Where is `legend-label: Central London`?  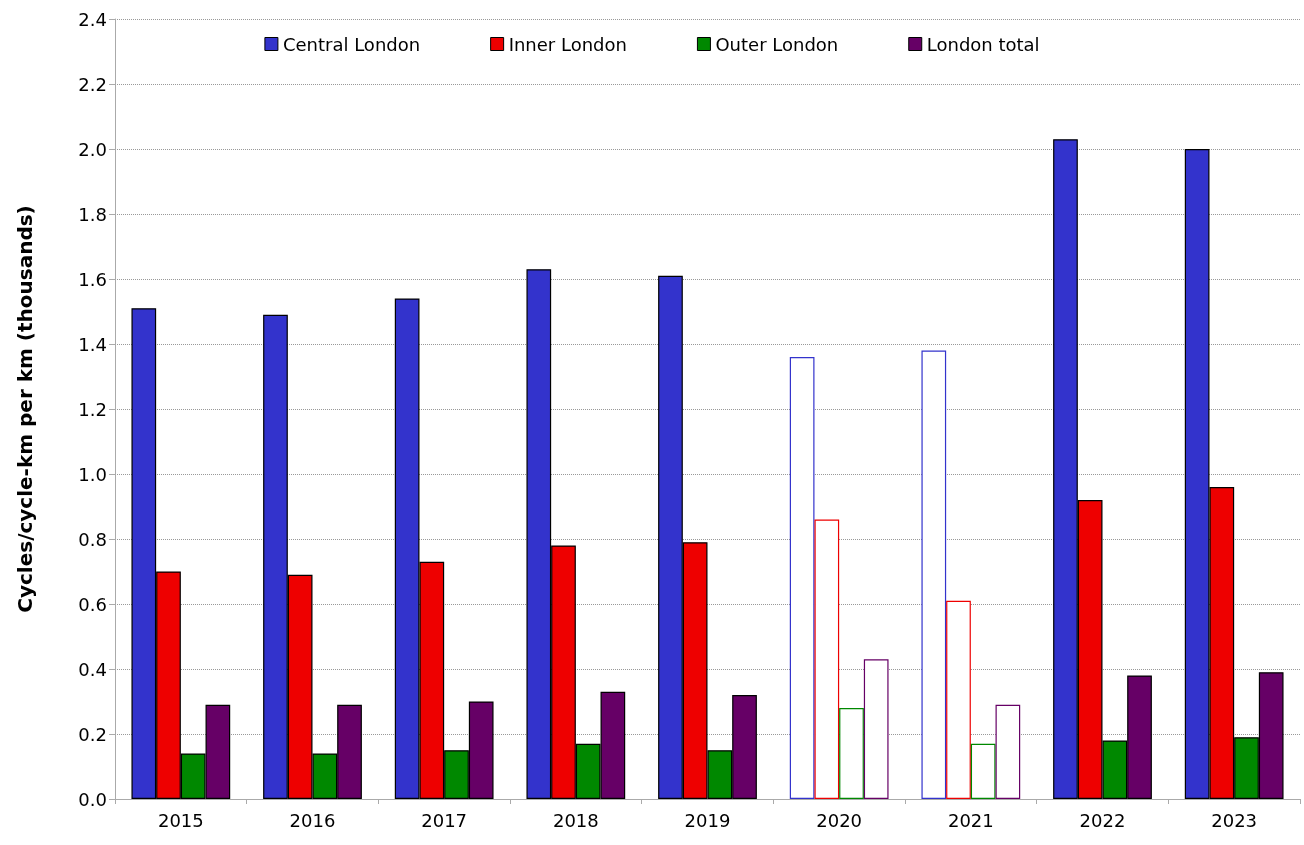 legend-label: Central London is located at coordinates (351, 44).